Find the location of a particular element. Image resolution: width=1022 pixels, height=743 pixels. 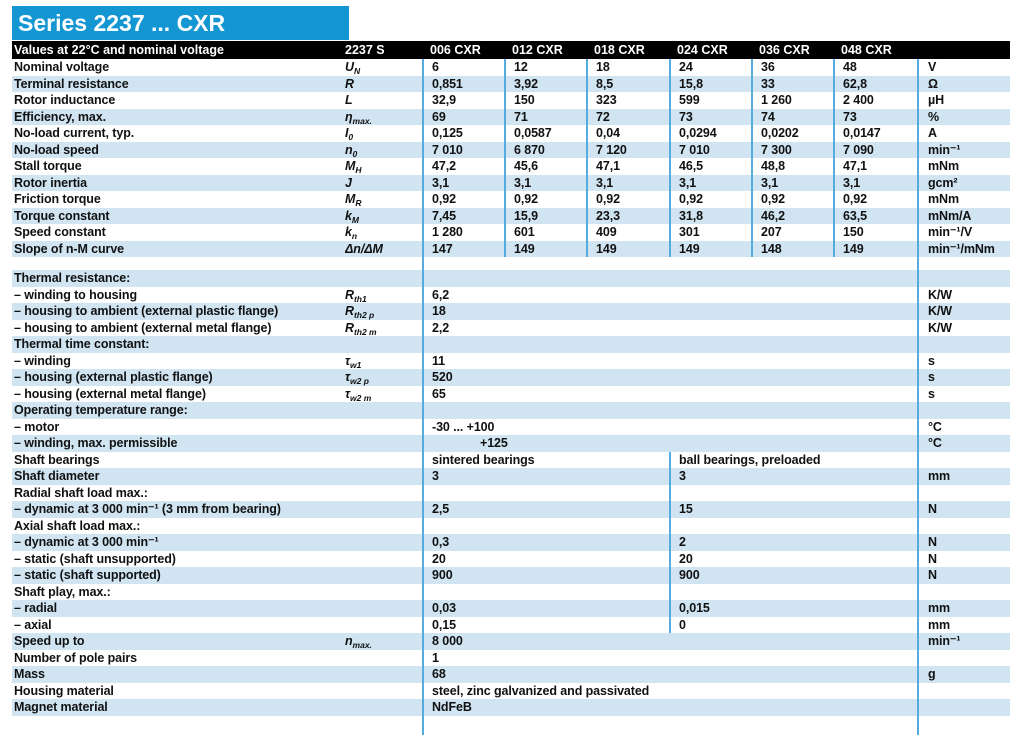

value-cell: 46,2 is located at coordinates (792, 215).